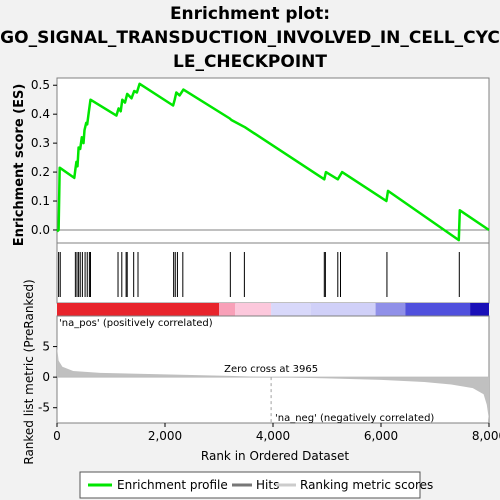  I want to click on es-ytick-label: 0.2, so click(40, 172).